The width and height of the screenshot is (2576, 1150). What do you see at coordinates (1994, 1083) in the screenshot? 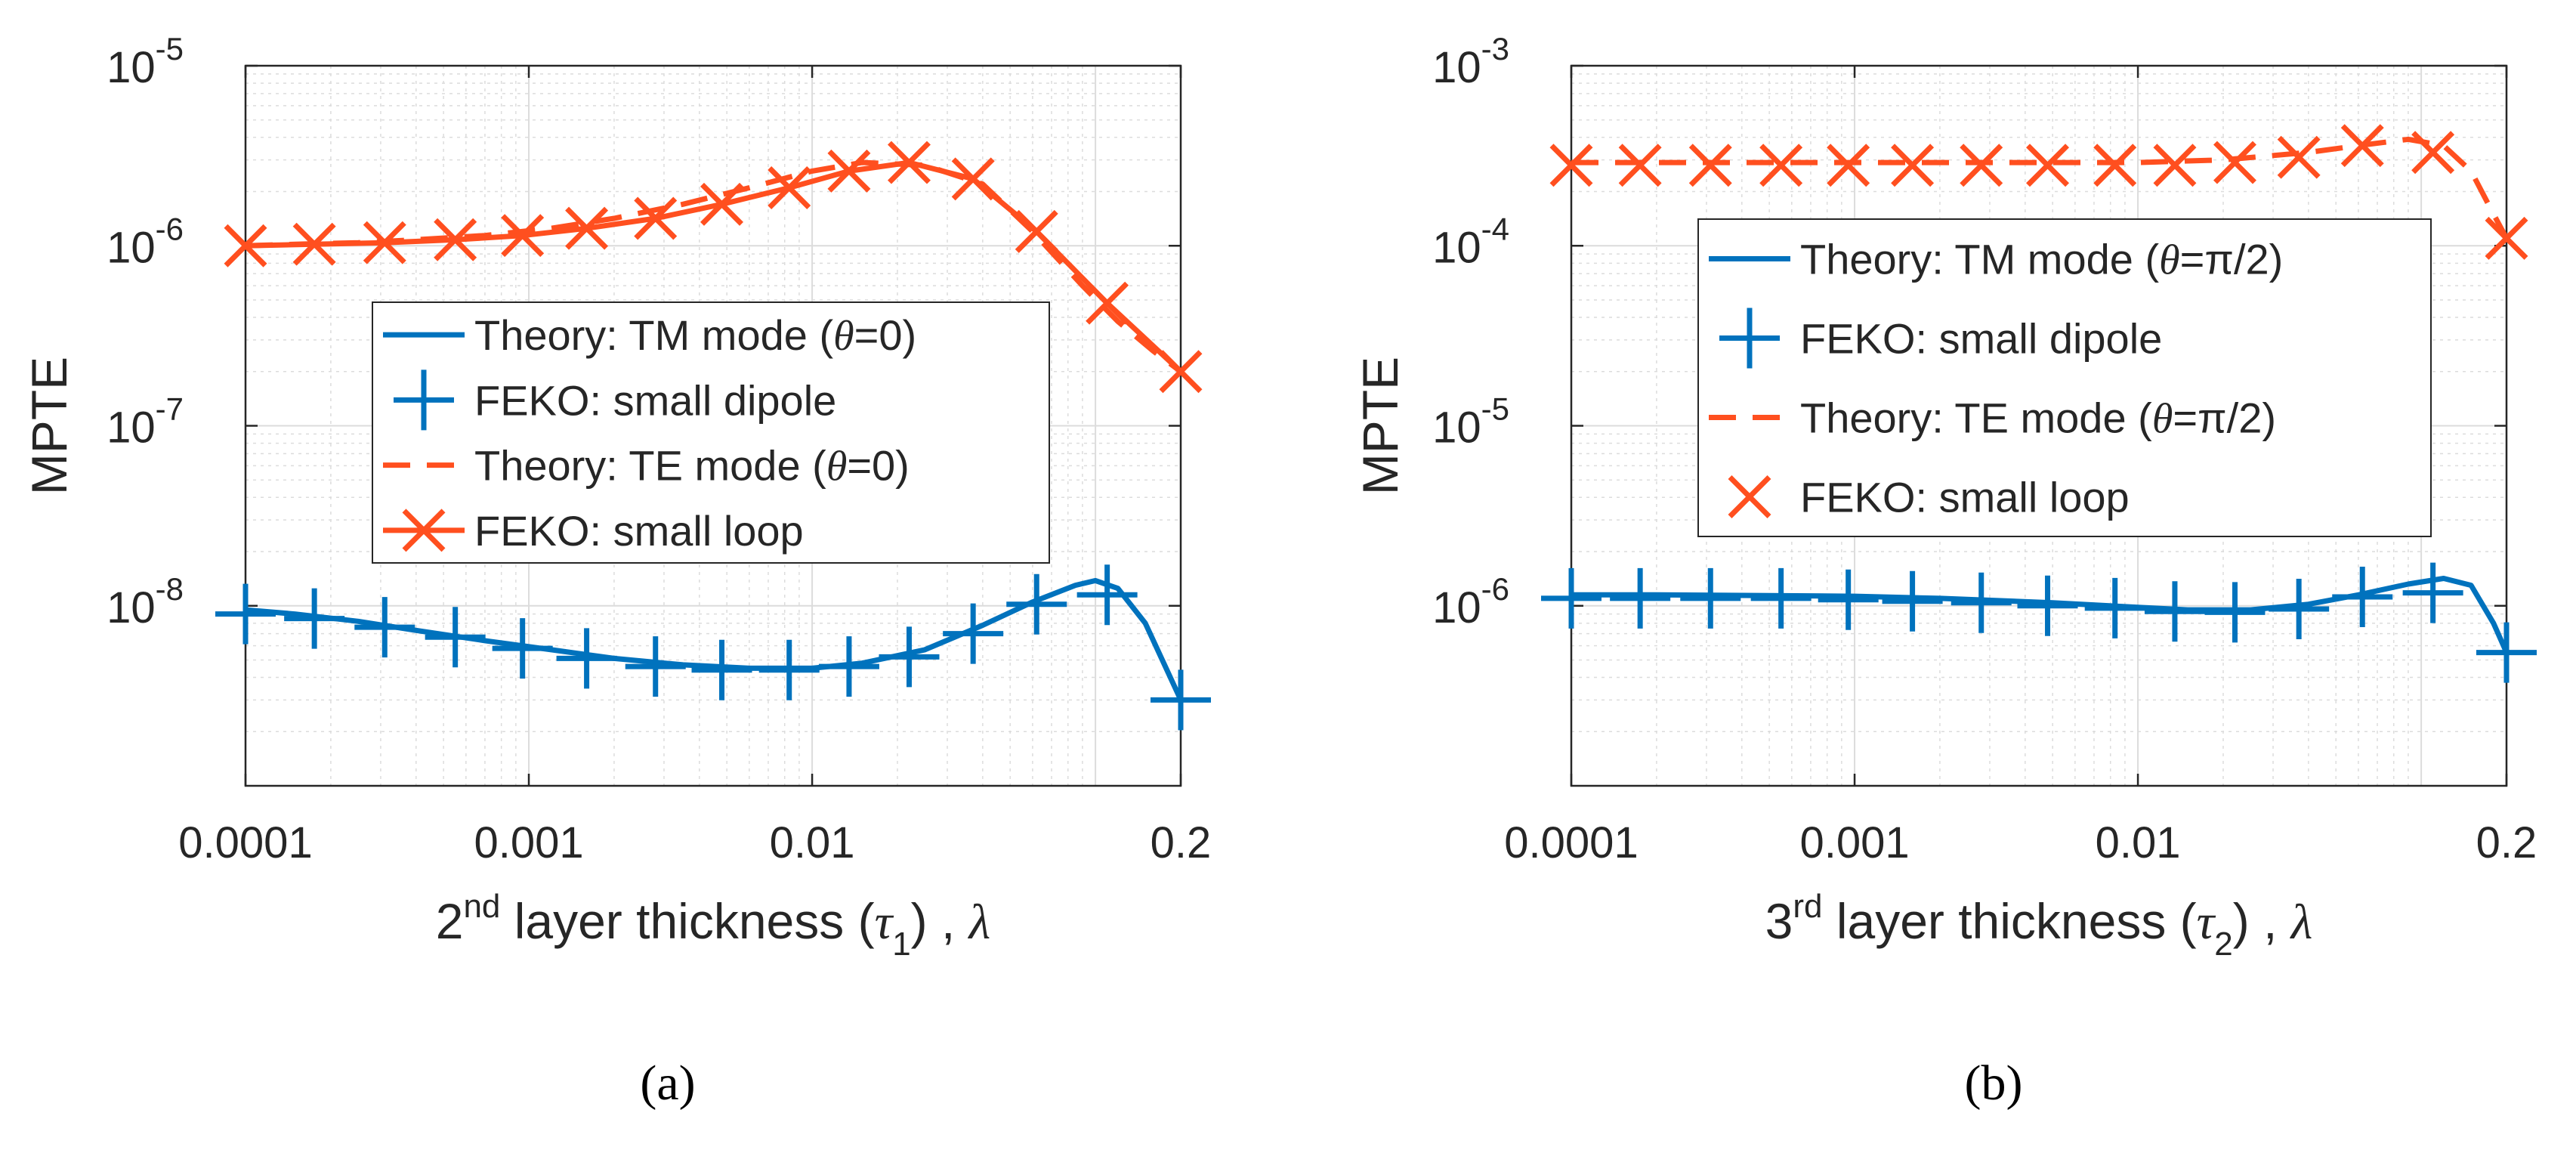
I see `panel-label: (b)` at bounding box center [1994, 1083].